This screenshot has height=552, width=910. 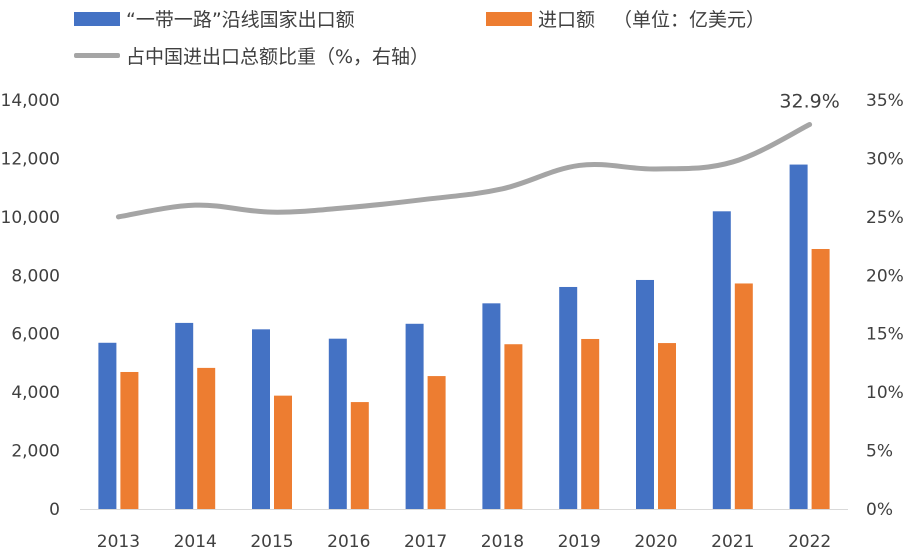 I want to click on bar-imports-2017, so click(x=436, y=442).